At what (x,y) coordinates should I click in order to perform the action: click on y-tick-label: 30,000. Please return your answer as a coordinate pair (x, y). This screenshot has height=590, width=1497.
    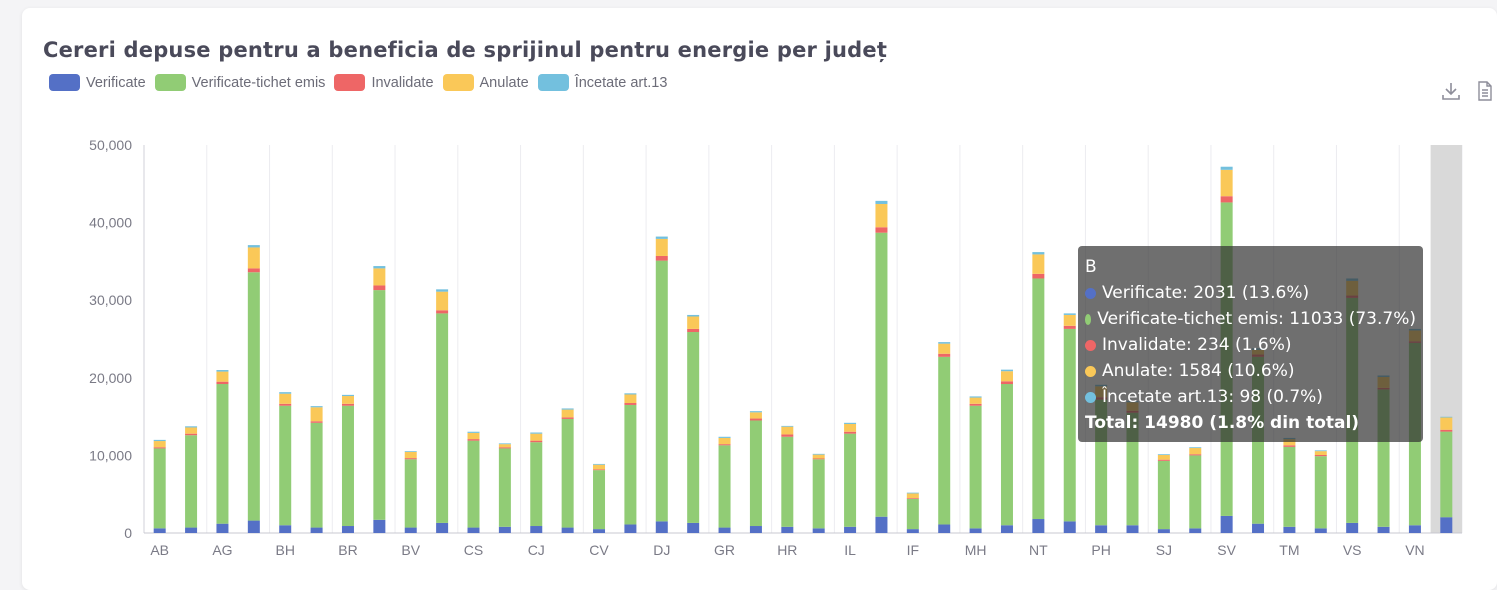
    Looking at the image, I should click on (110, 300).